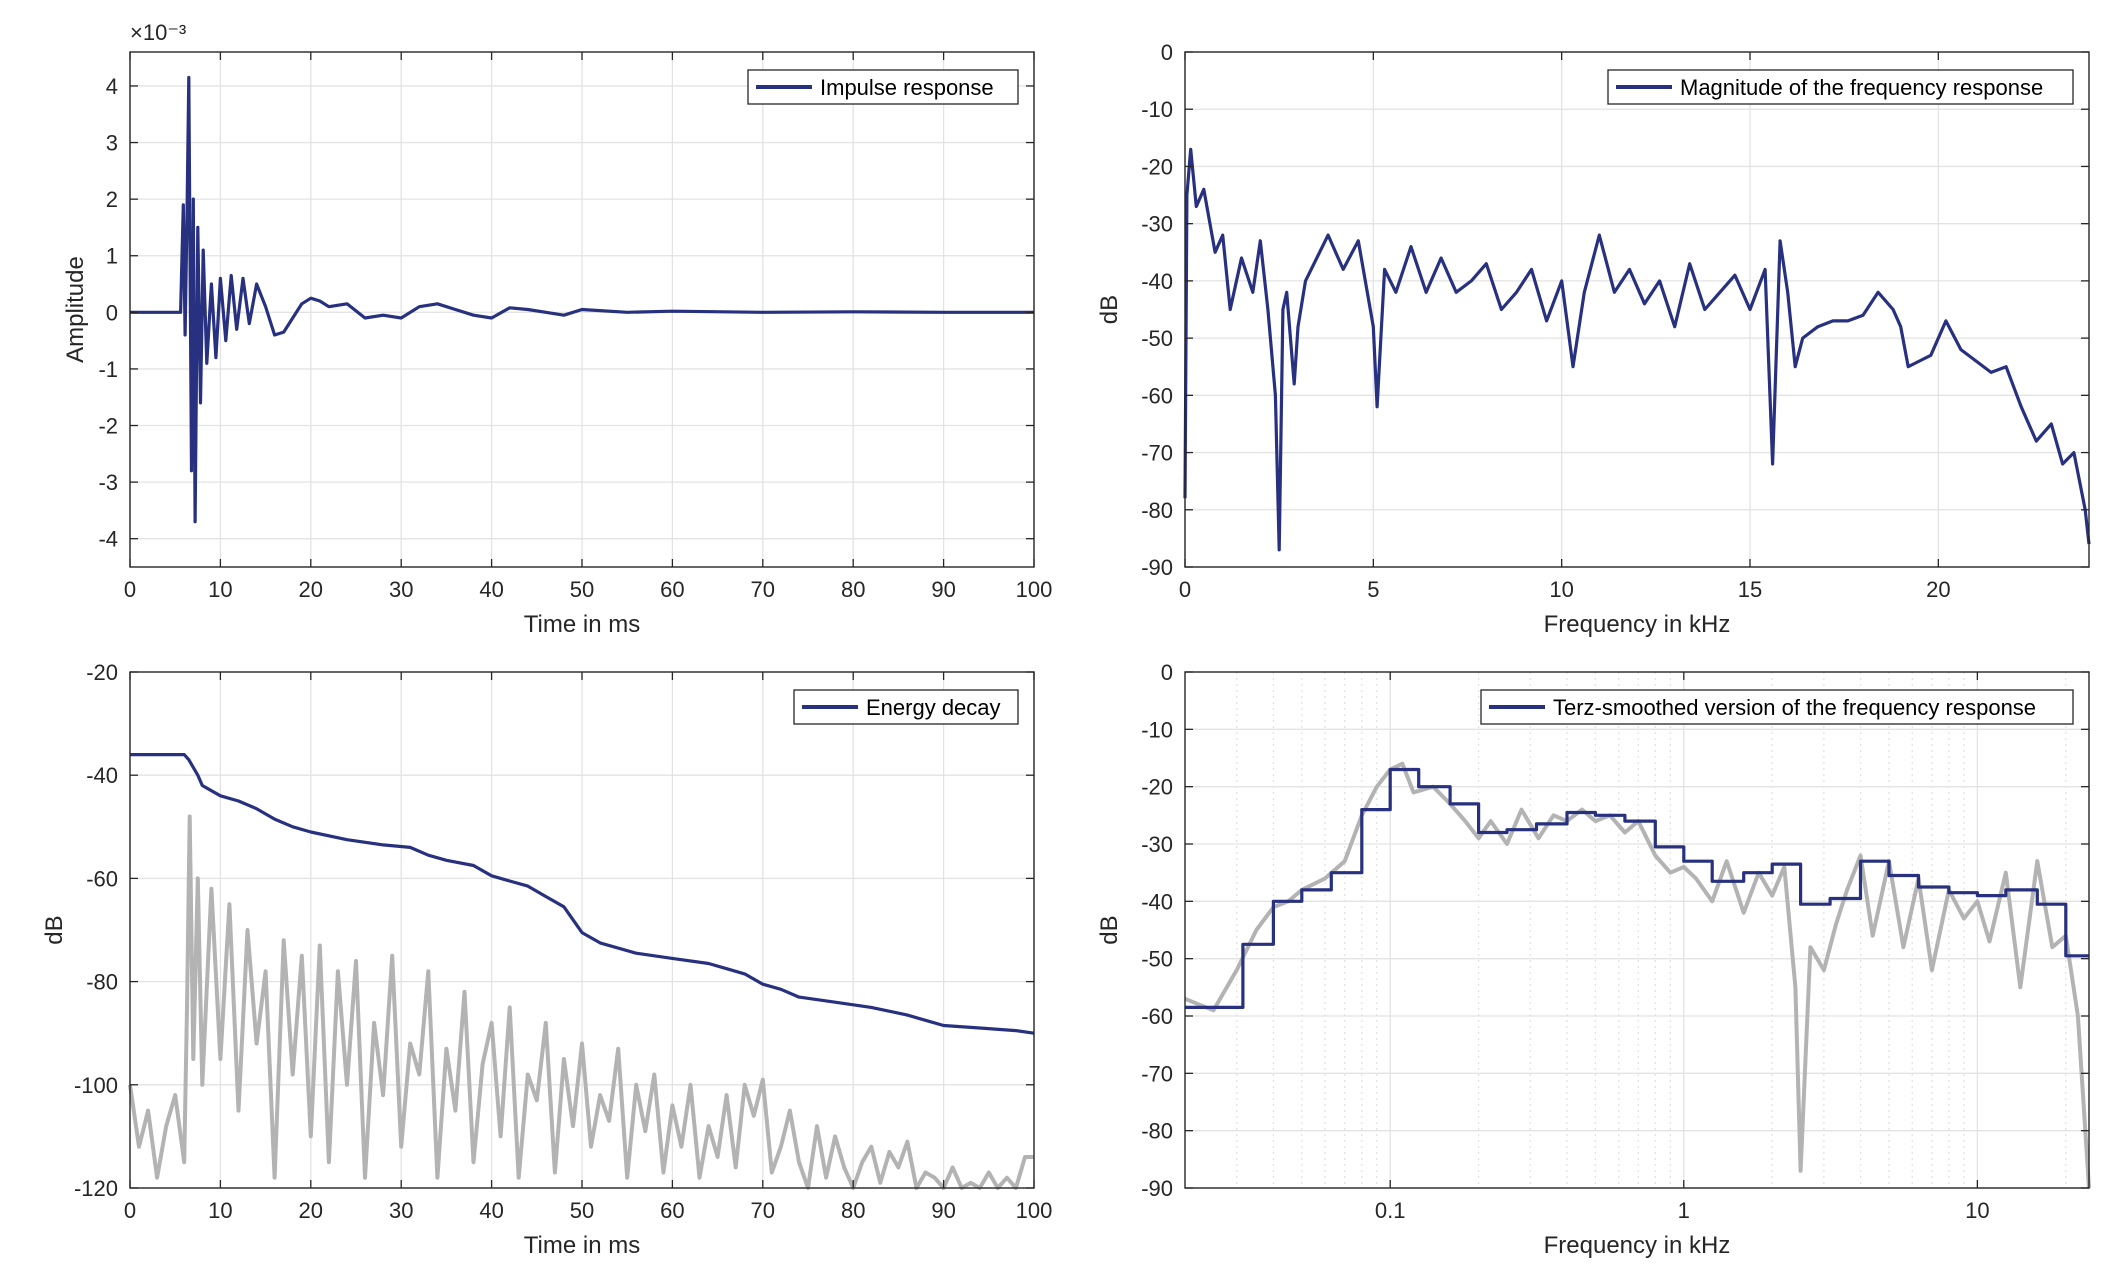 The height and width of the screenshot is (1276, 2126). I want to click on y-tick-label: -120, so click(96, 1188).